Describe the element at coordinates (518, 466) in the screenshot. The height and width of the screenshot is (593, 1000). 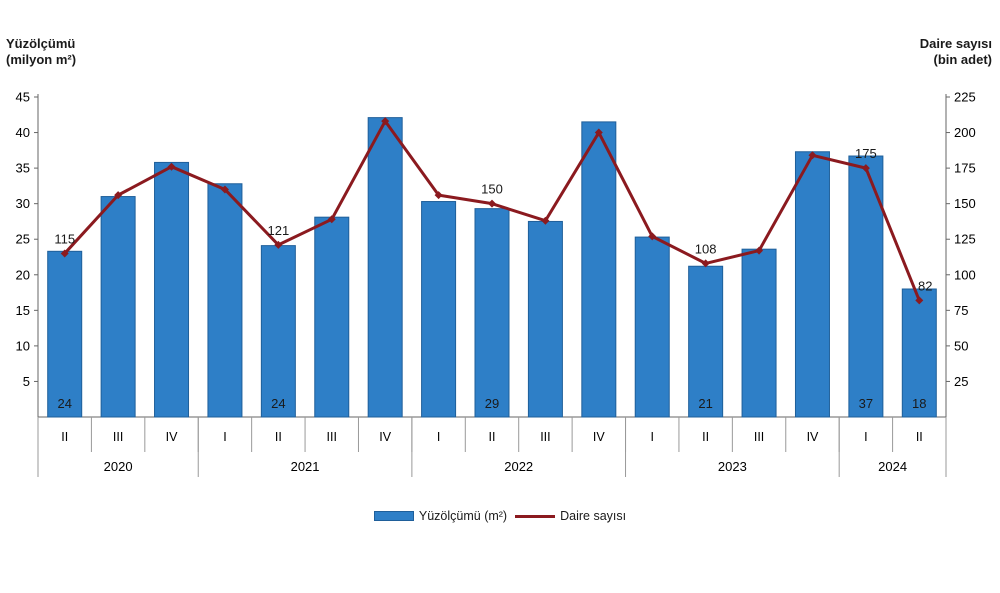
I see `year-label: 2022` at that location.